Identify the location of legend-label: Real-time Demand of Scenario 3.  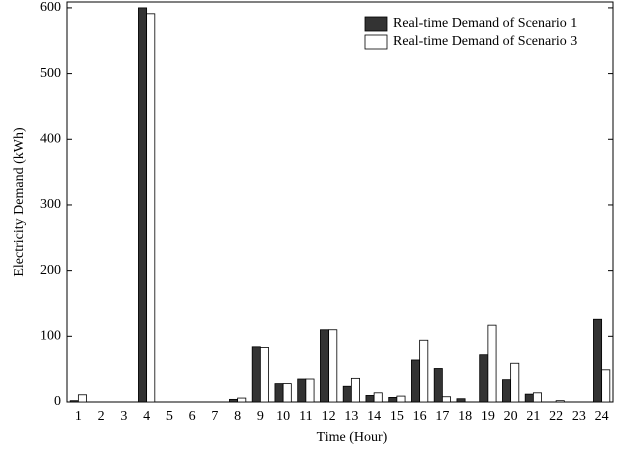
(485, 41).